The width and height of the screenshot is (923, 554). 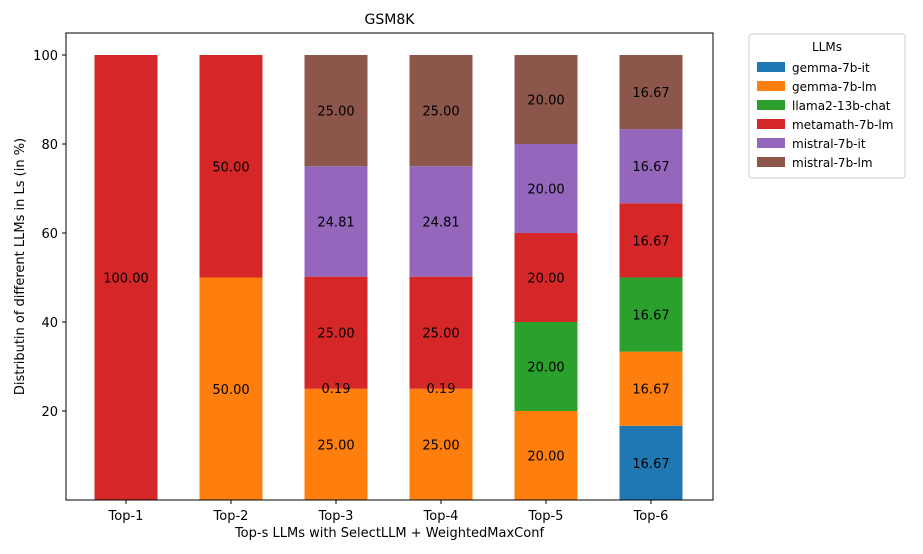 I want to click on x-tick-label: Top-1, so click(x=126, y=516).